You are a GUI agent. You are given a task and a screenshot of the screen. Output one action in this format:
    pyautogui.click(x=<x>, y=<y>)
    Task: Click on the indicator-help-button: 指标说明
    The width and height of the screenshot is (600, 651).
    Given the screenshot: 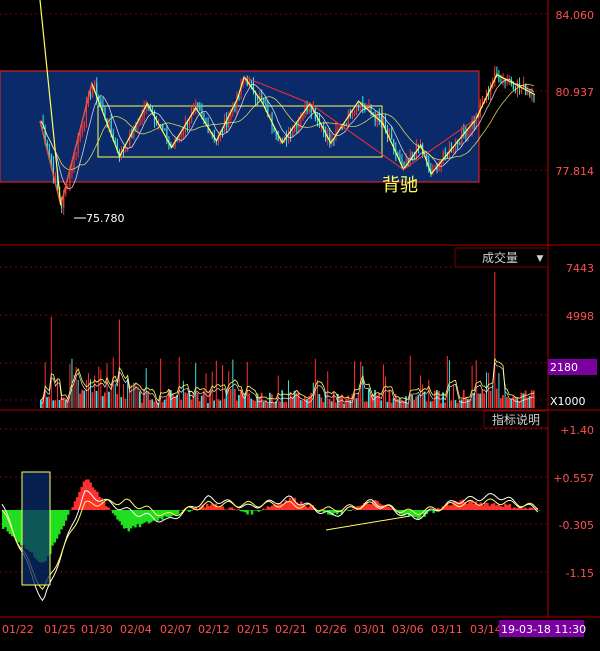 What is the action you would take?
    pyautogui.click(x=516, y=419)
    